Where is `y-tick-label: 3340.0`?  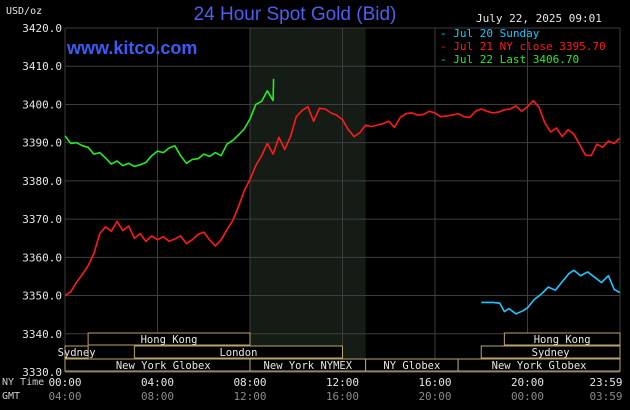 y-tick-label: 3340.0 is located at coordinates (42, 334).